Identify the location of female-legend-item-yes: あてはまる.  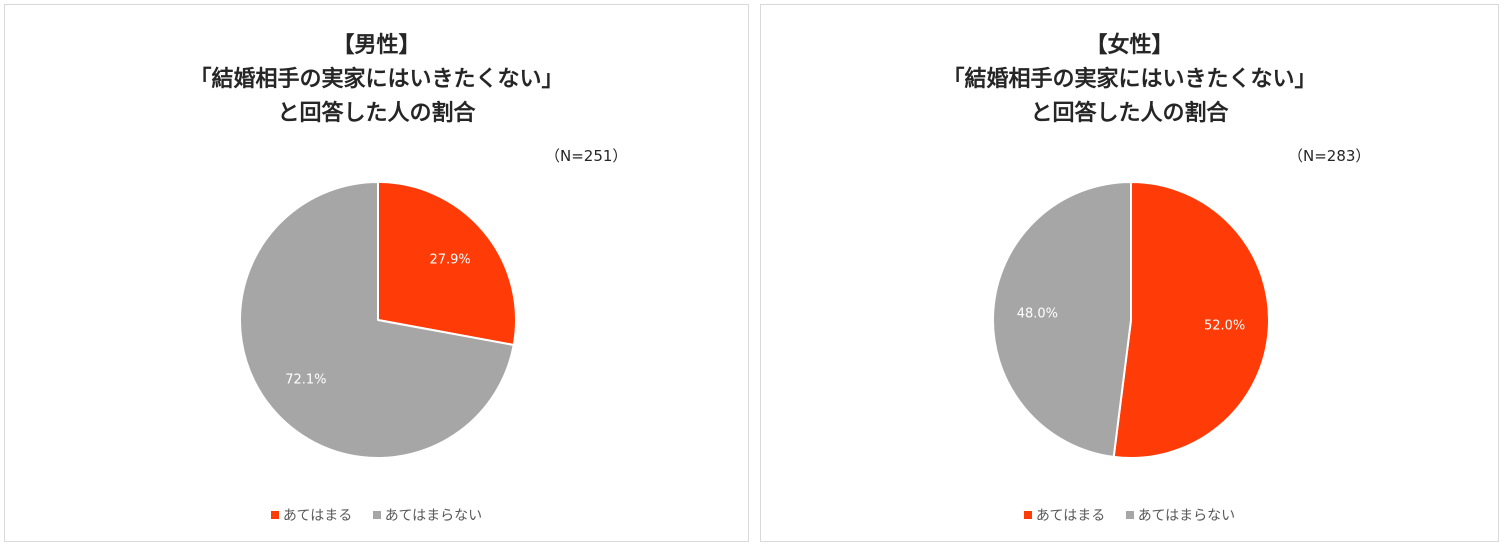
(1064, 515).